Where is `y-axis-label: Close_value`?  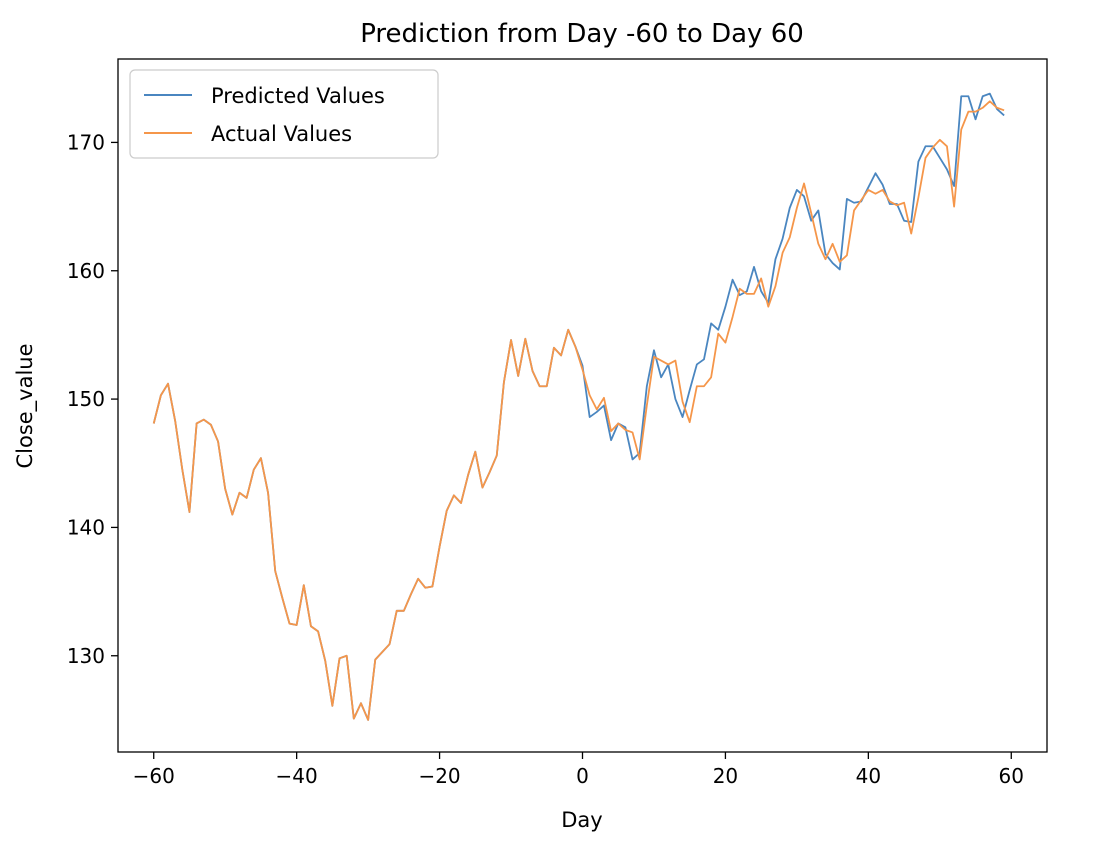
y-axis-label: Close_value is located at coordinates (25, 405).